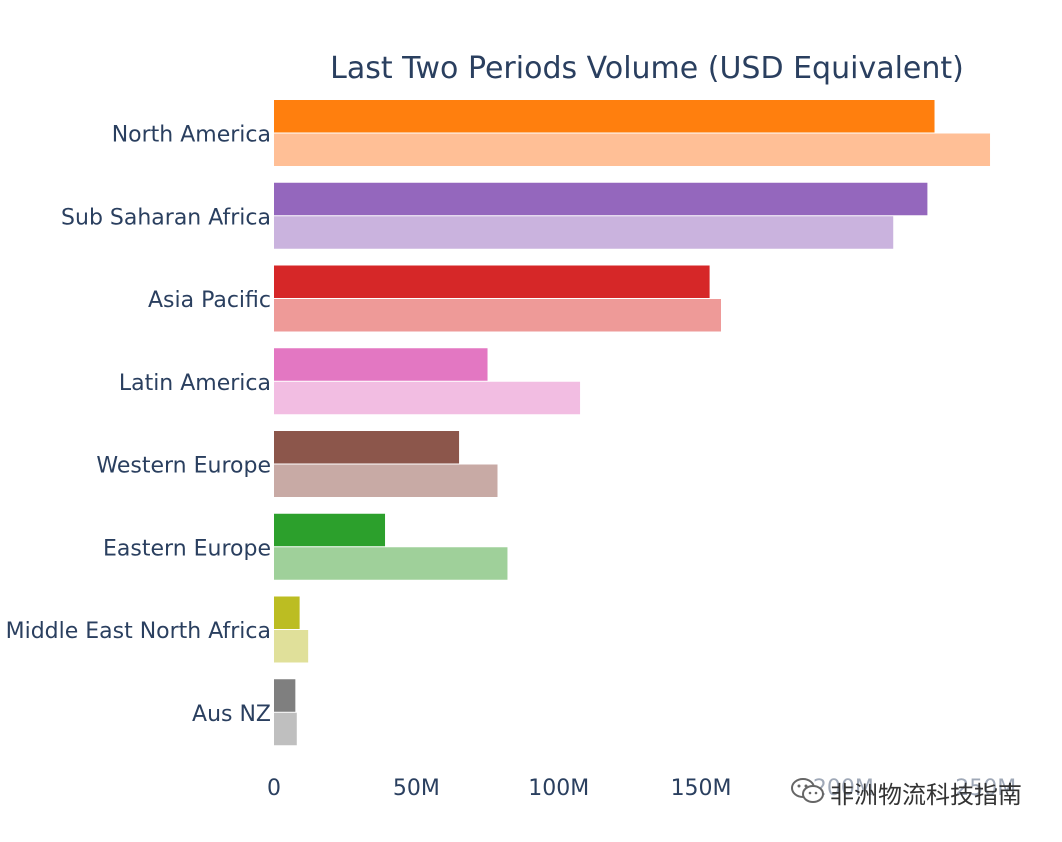 The image size is (1062, 842). Describe the element at coordinates (701, 788) in the screenshot. I see `x-tick-label: 150M` at that location.